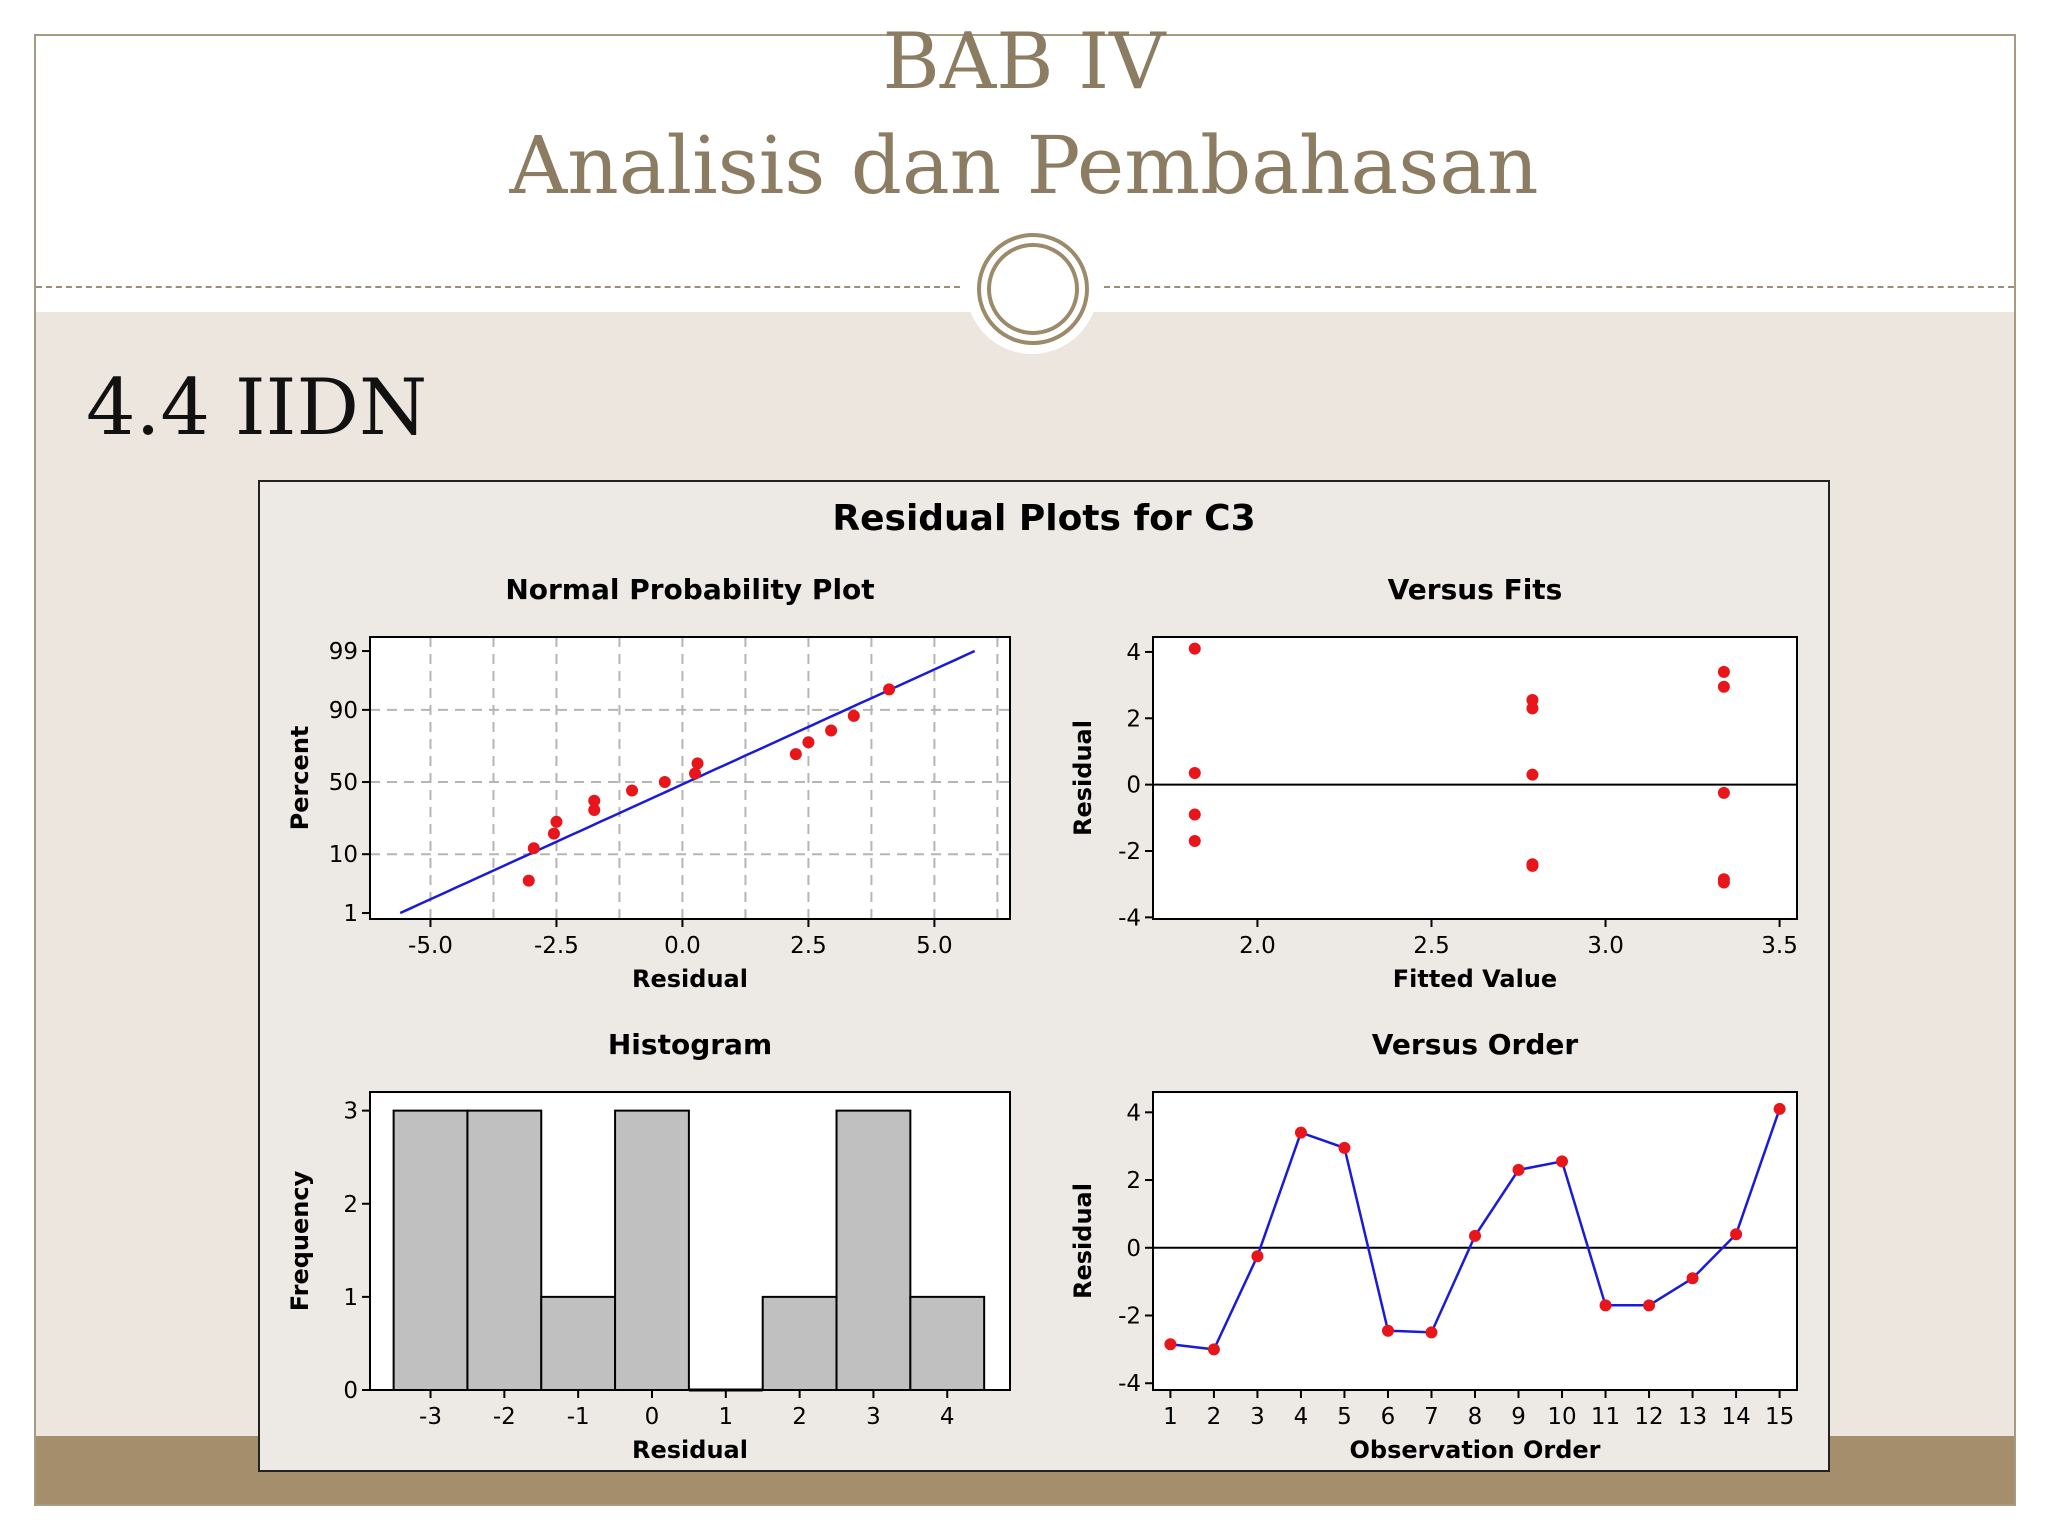  What do you see at coordinates (1032, 288) in the screenshot?
I see `circle-ornament-icon` at bounding box center [1032, 288].